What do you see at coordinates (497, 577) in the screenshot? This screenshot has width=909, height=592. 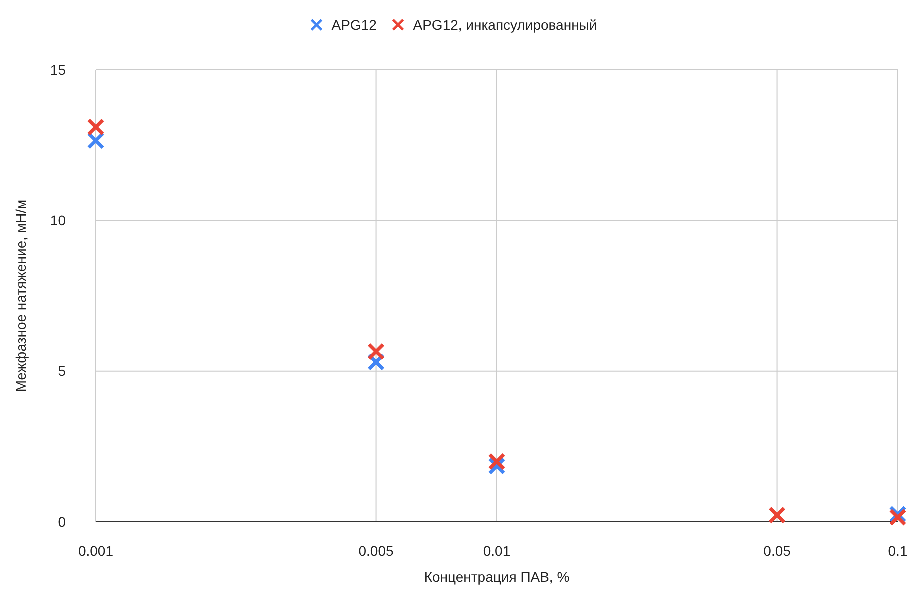 I see `x-axis-title: Концентрация ПАВ, %` at bounding box center [497, 577].